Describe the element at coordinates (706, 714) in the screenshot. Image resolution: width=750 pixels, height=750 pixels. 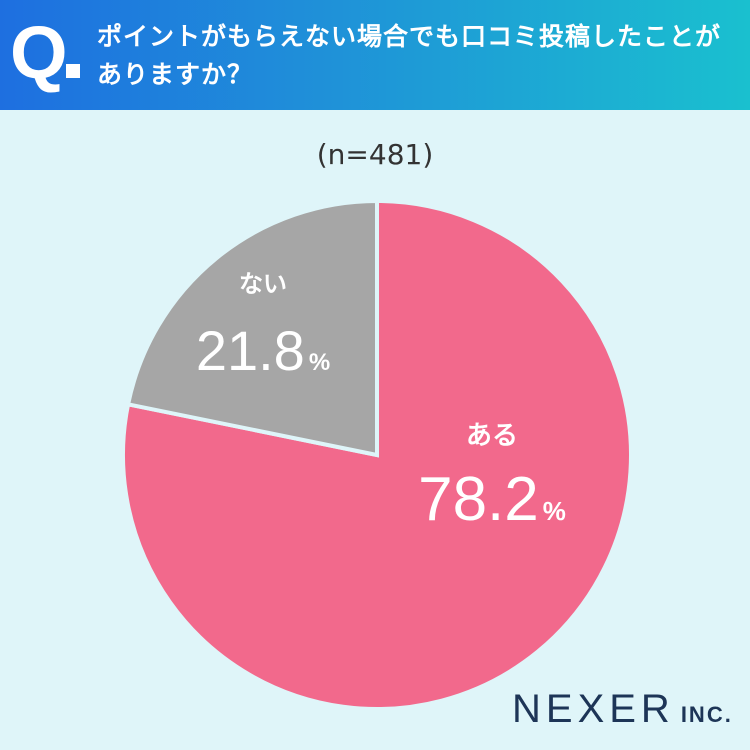
I see `logo-sub: INC.` at that location.